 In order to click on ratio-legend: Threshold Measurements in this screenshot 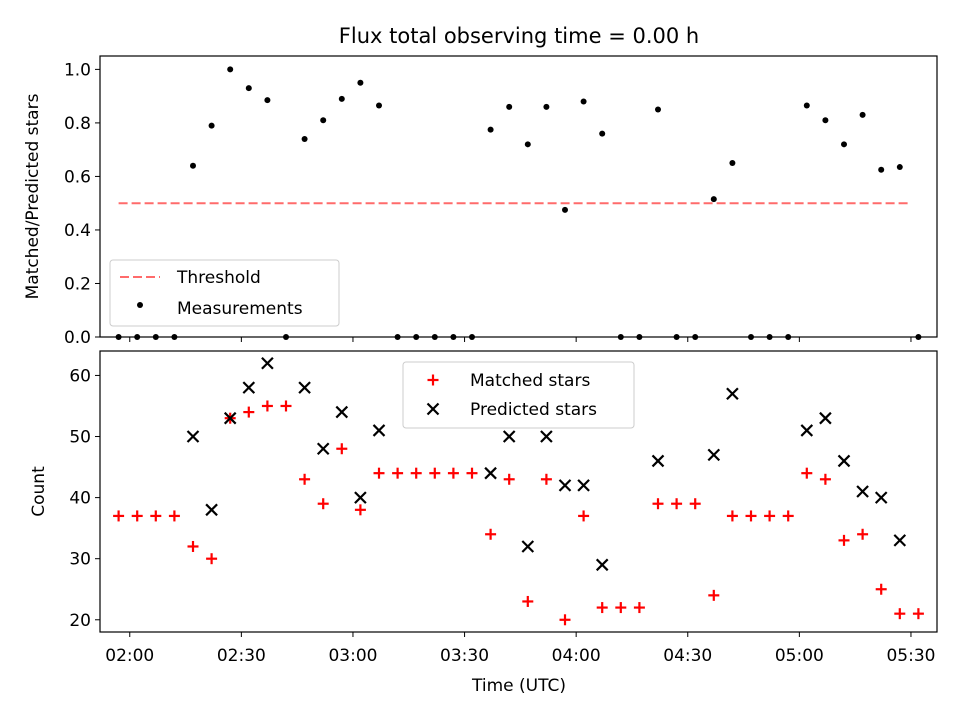, I will do `click(224, 293)`.